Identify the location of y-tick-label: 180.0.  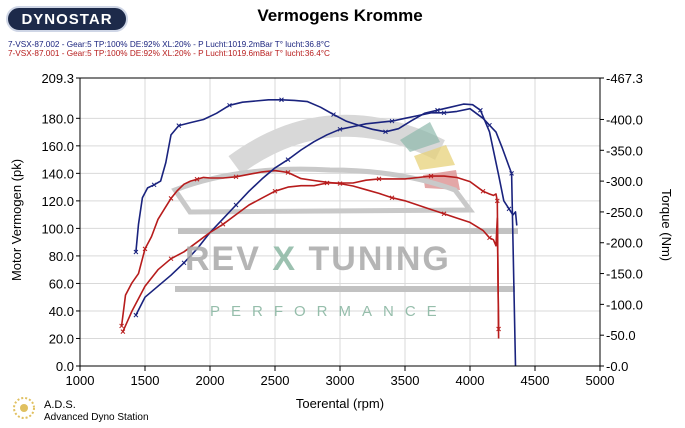
(57, 118).